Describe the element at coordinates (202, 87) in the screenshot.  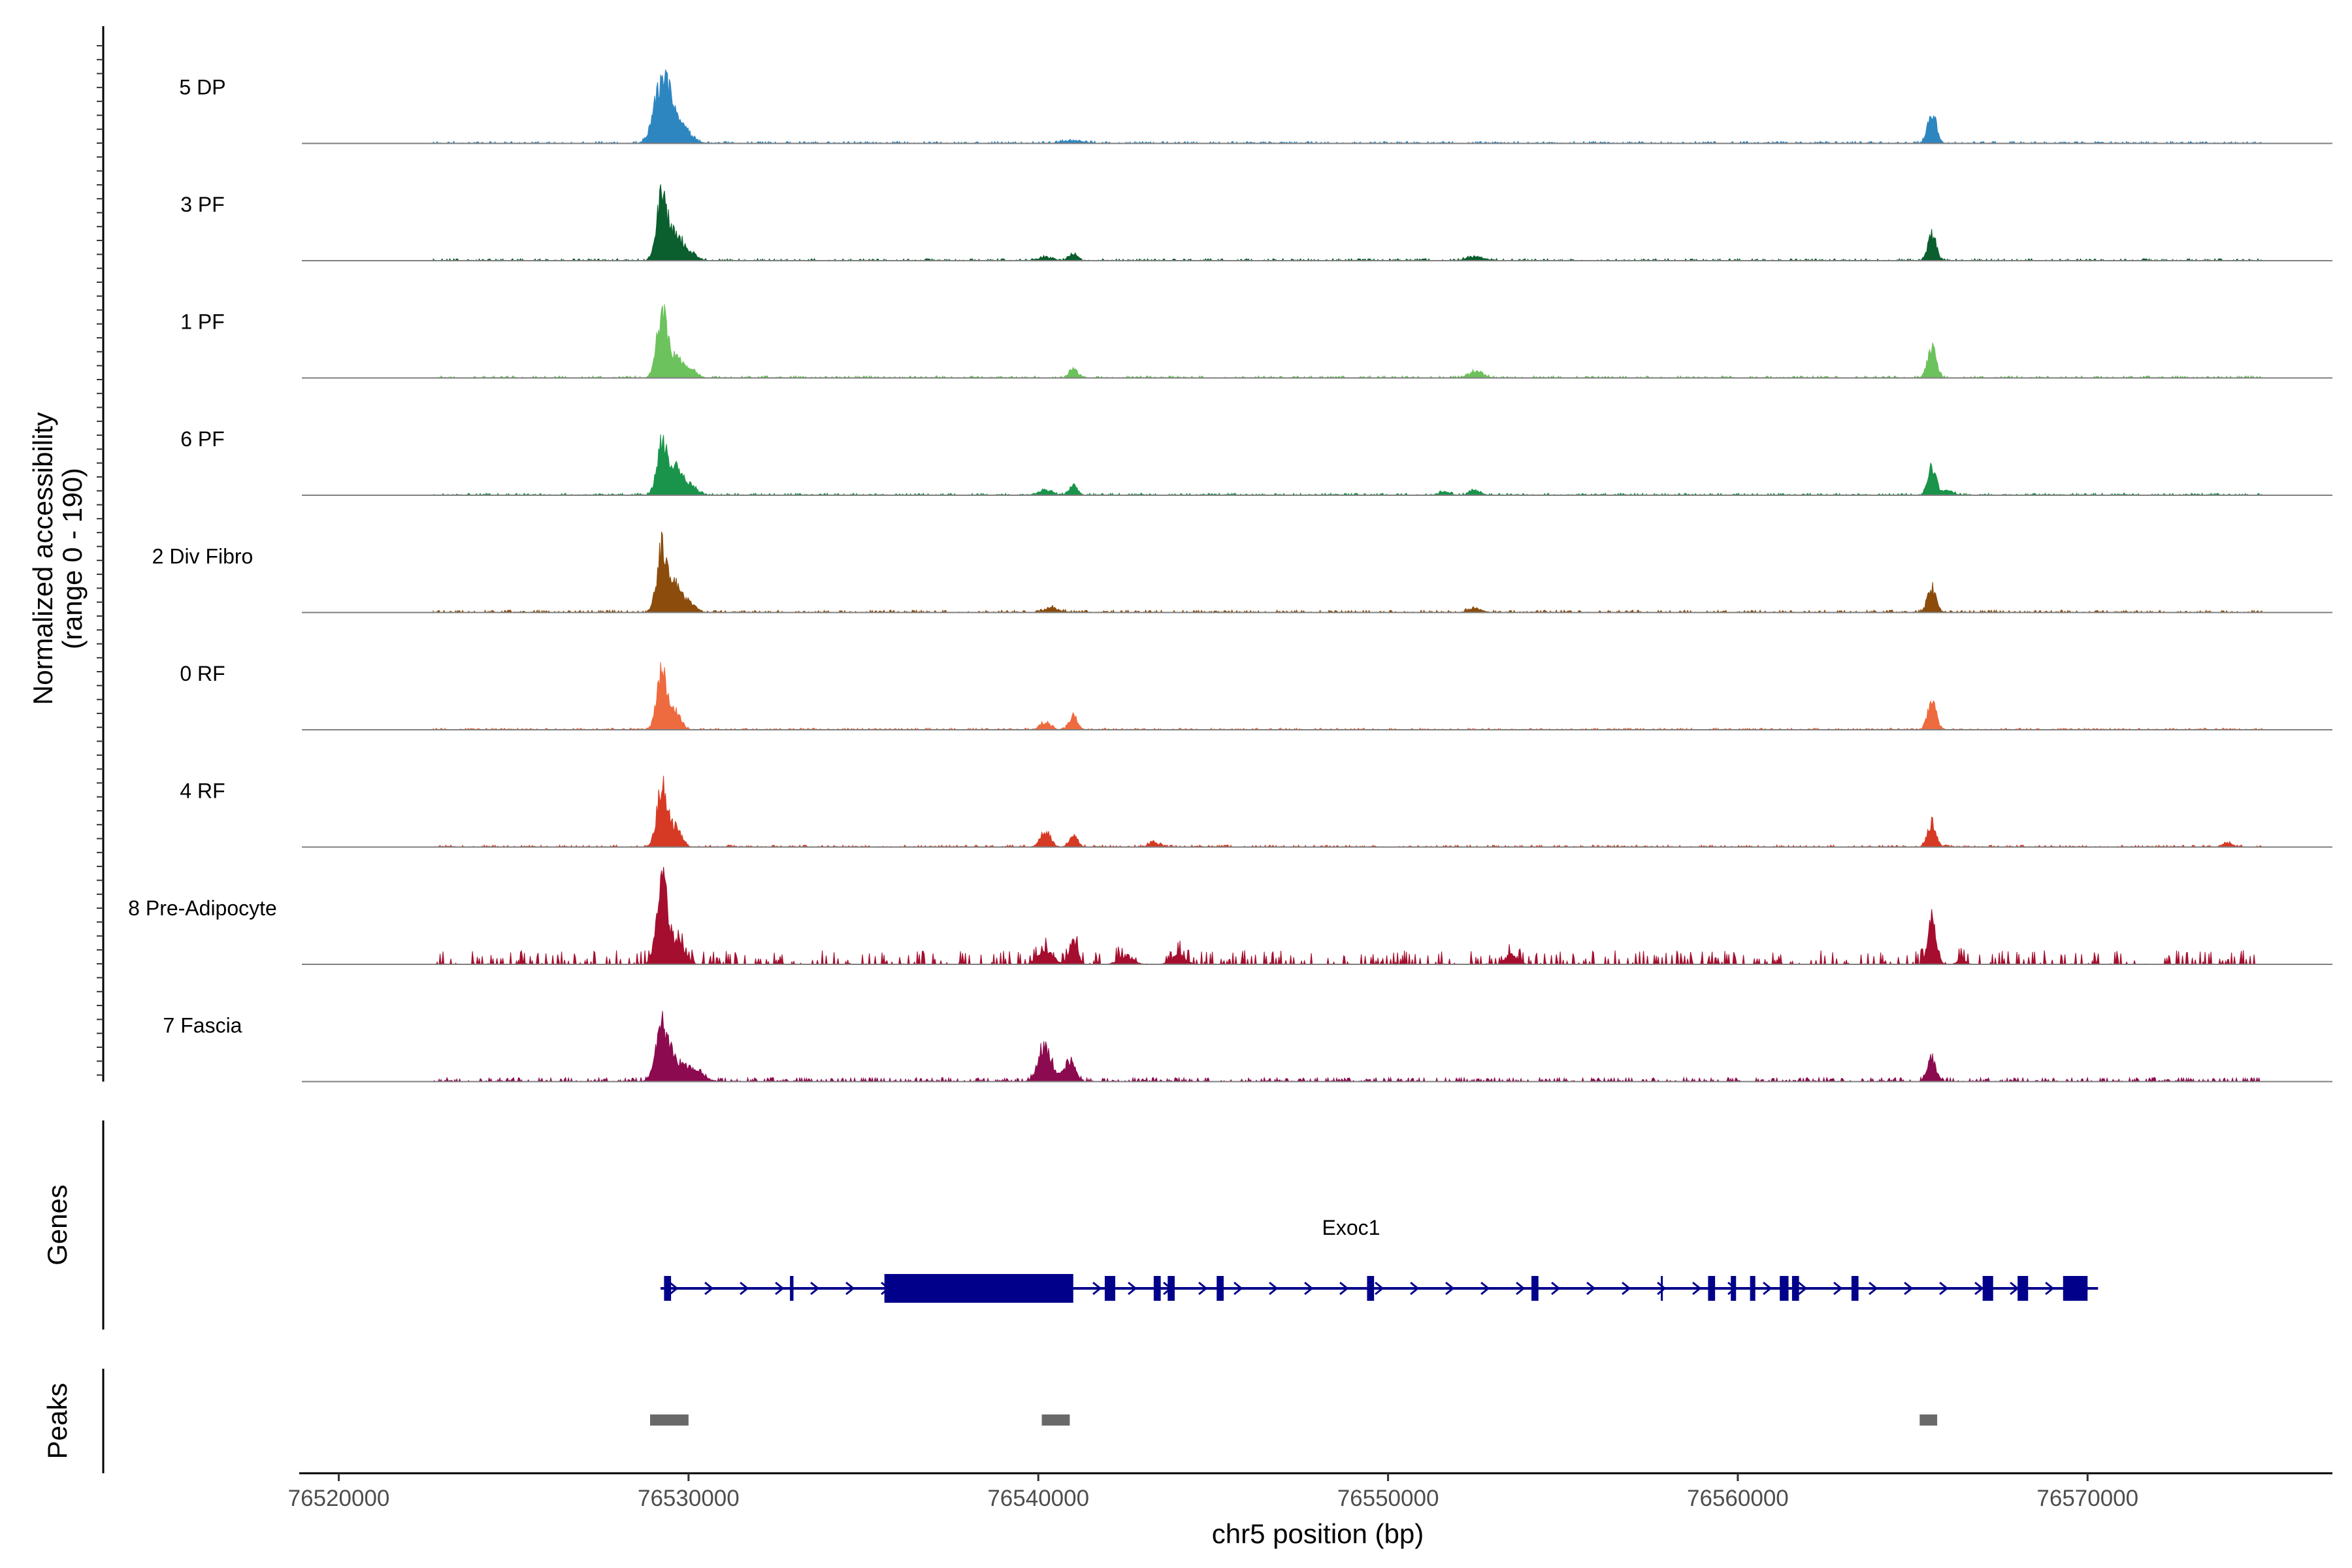
I see `track-label-0: 5 DP` at that location.